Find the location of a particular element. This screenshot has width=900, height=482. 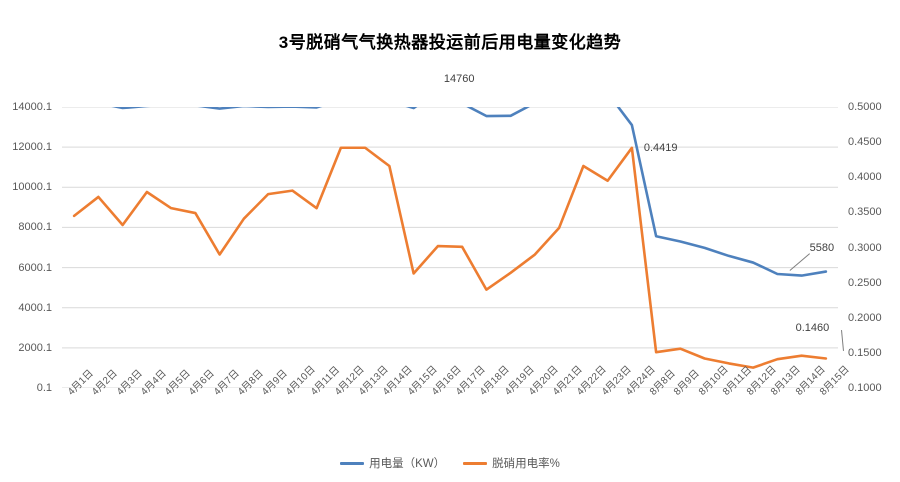

y-axis-left-tick: 0.1 is located at coordinates (44, 388).